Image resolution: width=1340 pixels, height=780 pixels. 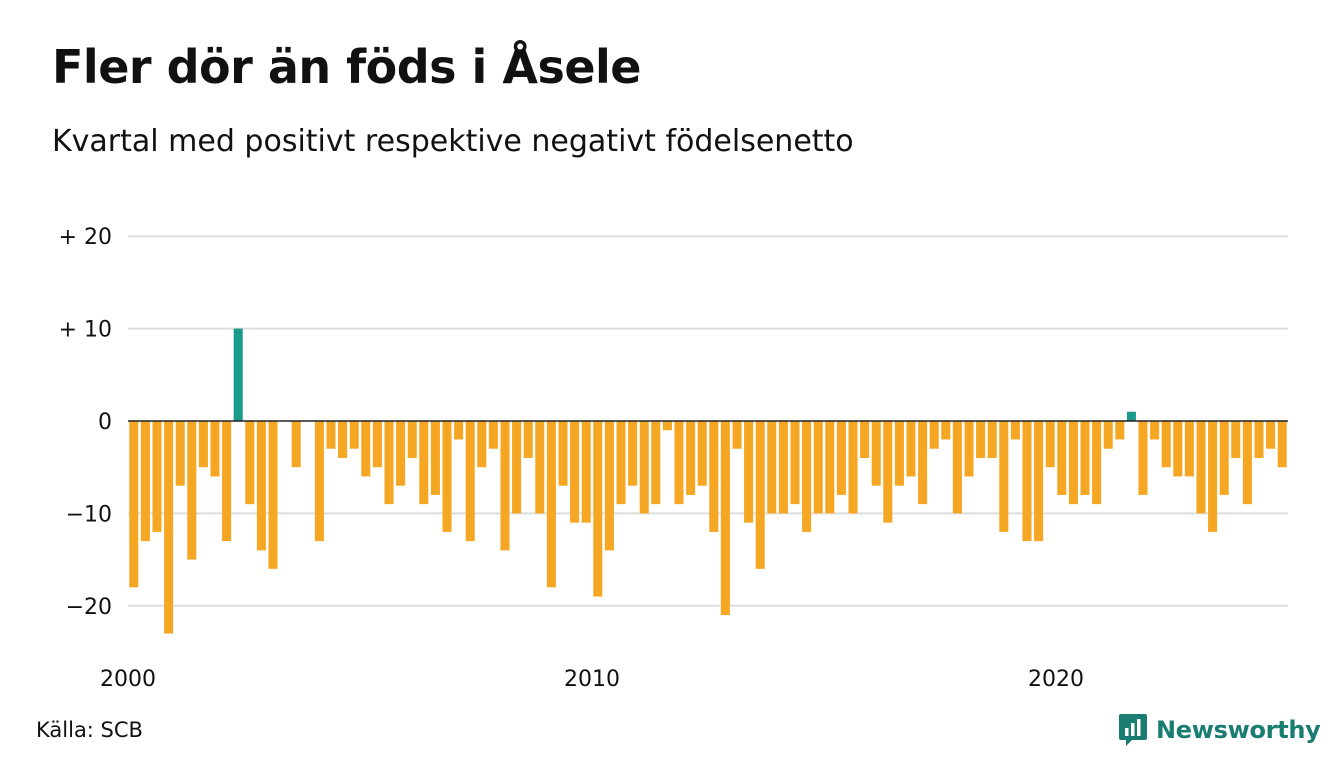 What do you see at coordinates (981, 439) in the screenshot?
I see `bar-2018Q2` at bounding box center [981, 439].